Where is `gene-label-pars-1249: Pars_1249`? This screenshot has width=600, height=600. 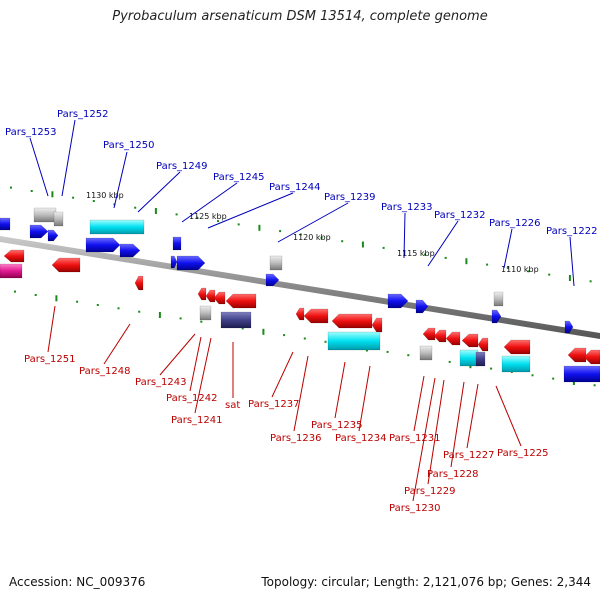 gene-label-pars-1249: Pars_1249 is located at coordinates (181, 166).